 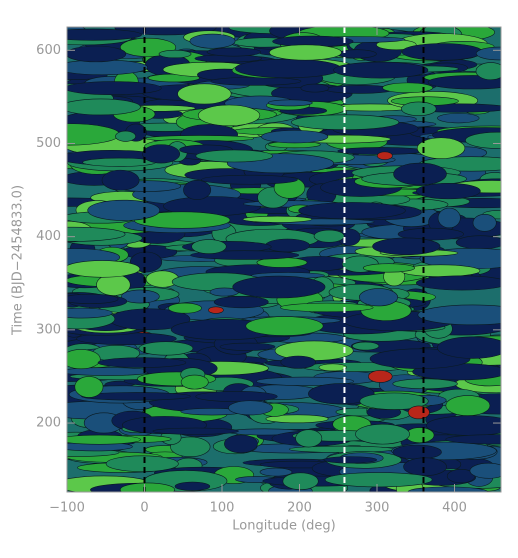 I want to click on x-tick-label: 0, so click(x=144, y=508).